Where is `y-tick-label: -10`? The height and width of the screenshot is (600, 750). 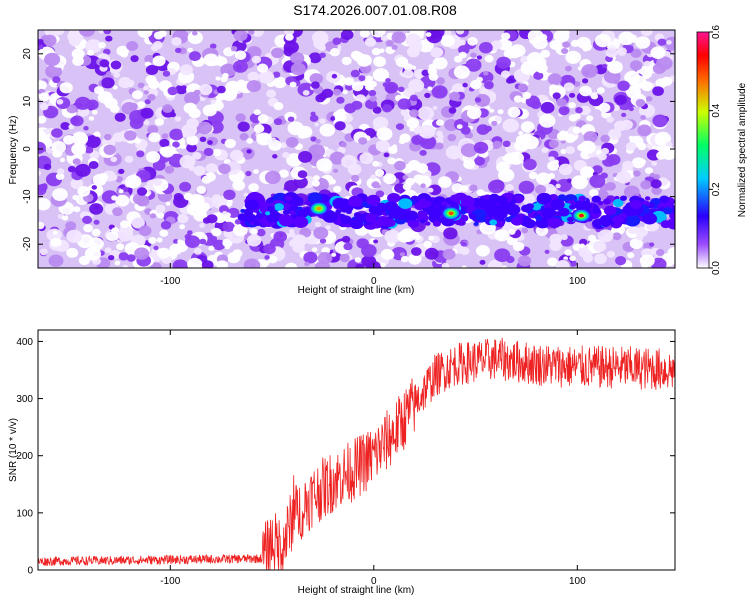 y-tick-label: -10 is located at coordinates (27, 196).